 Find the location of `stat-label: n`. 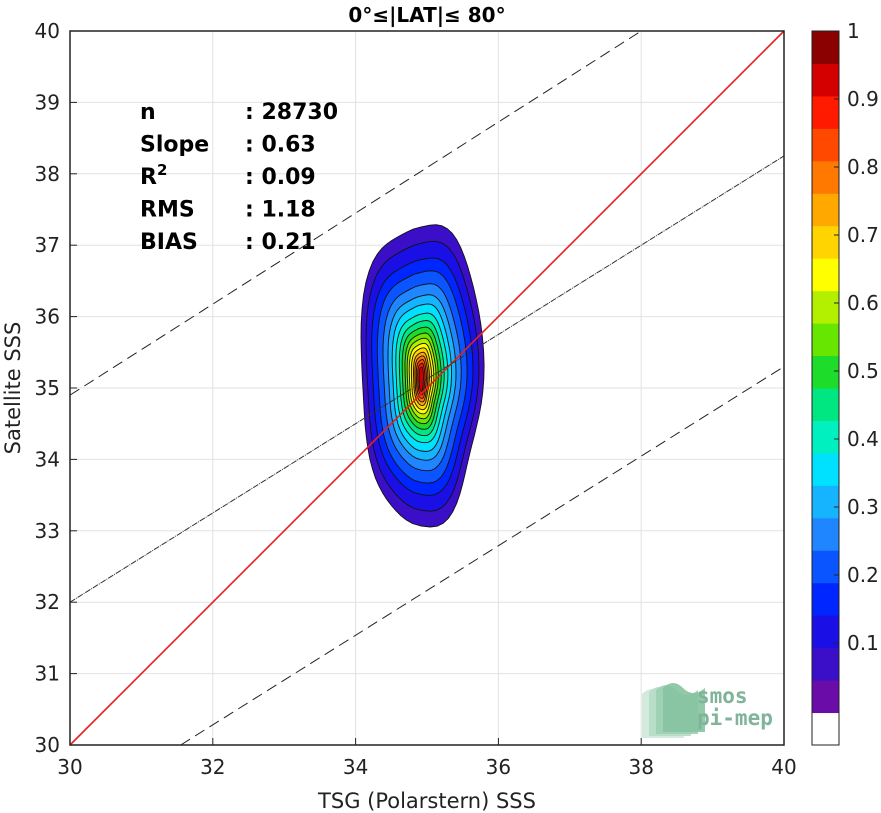

stat-label: n is located at coordinates (148, 112).